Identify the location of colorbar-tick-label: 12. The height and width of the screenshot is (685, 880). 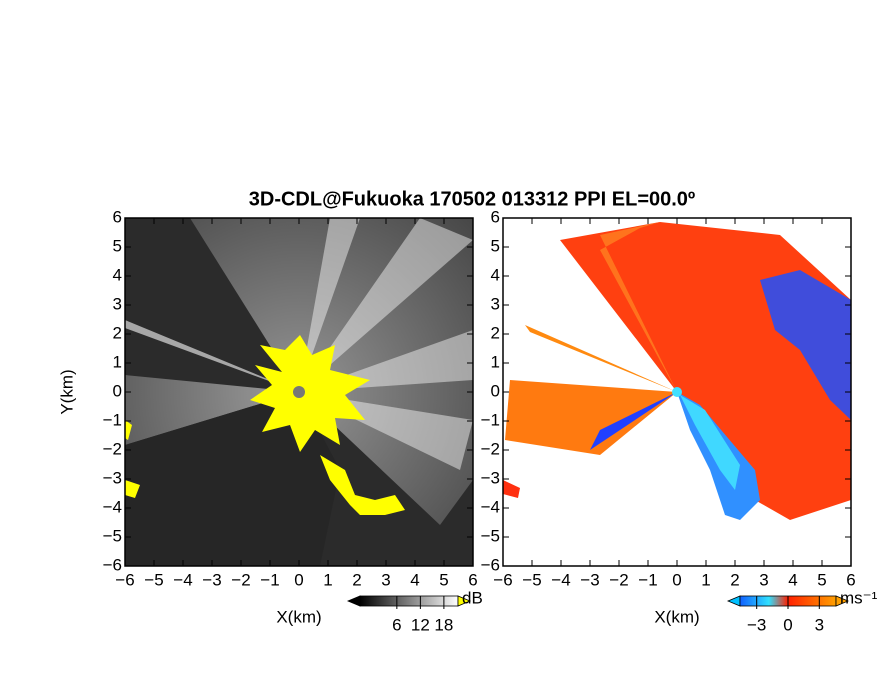
(420, 624).